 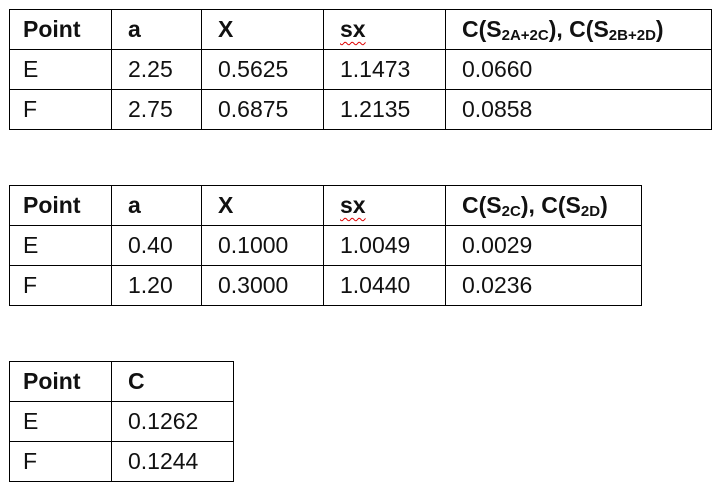 I want to click on cell: 1.2135, so click(x=384, y=109).